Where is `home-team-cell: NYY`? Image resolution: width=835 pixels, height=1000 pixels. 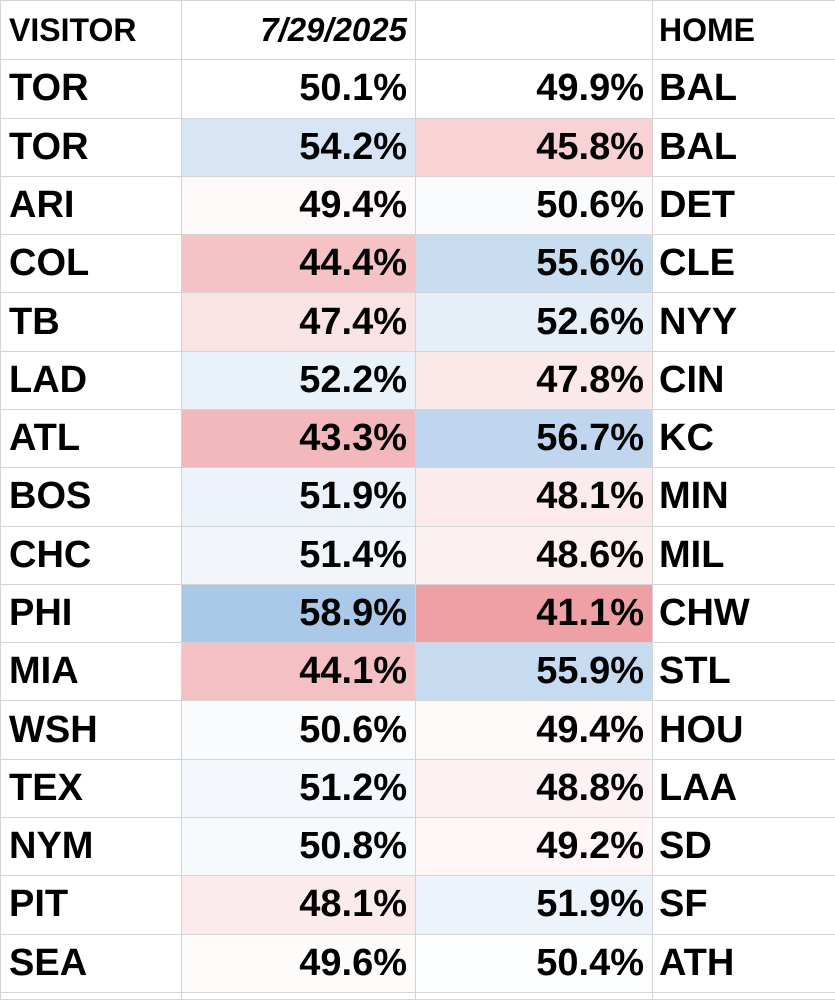 home-team-cell: NYY is located at coordinates (743, 322).